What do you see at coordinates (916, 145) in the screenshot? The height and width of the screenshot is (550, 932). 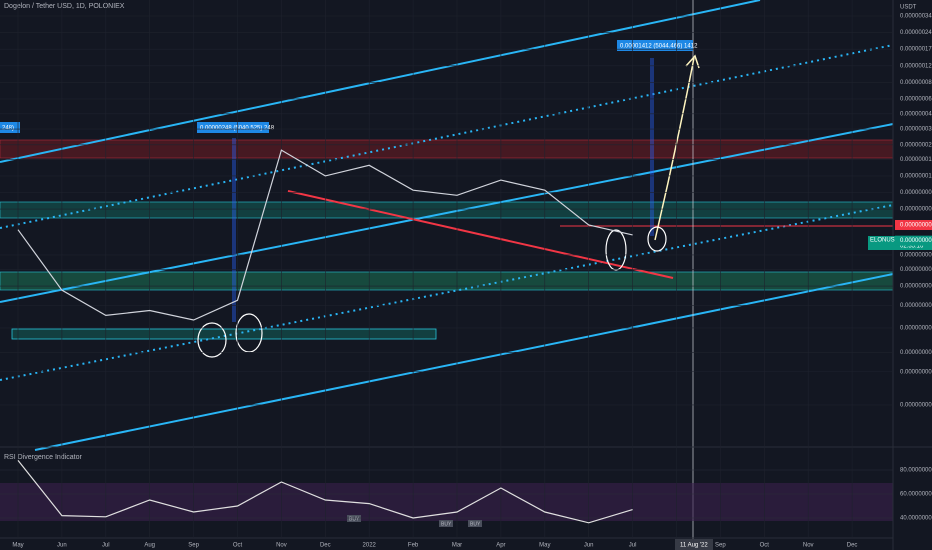 I see `y-tick-label: 0.0000000230` at bounding box center [916, 145].